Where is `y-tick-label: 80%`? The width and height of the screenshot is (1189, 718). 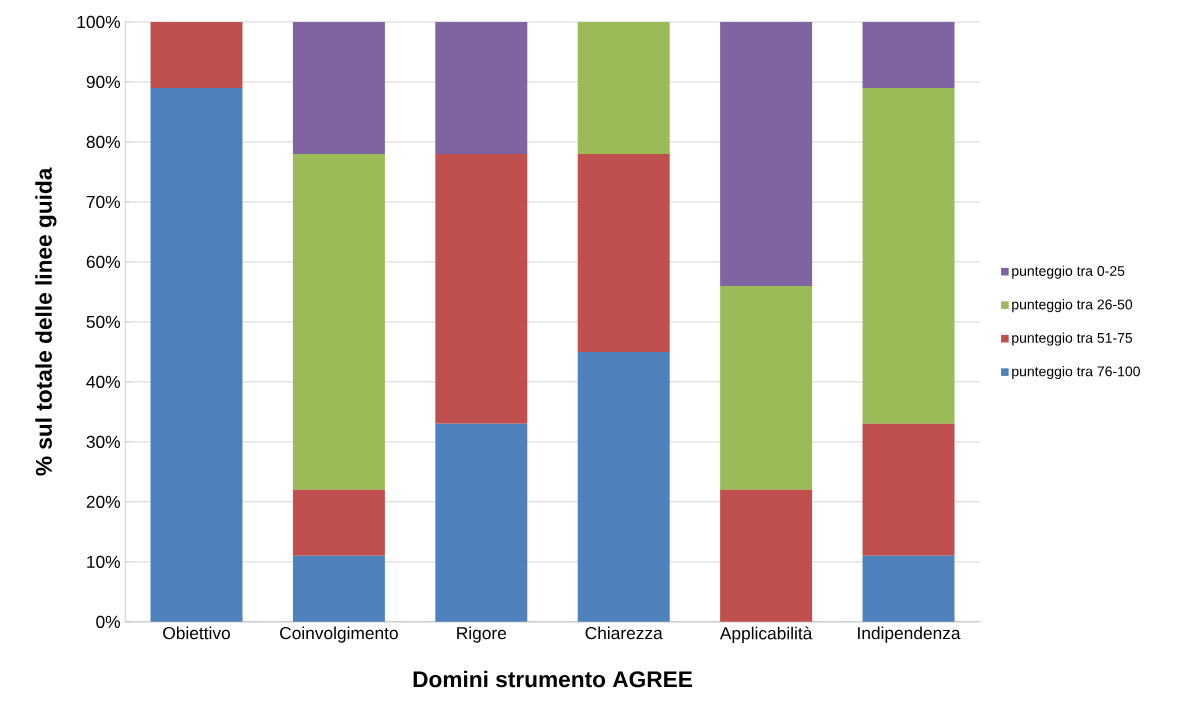
y-tick-label: 80% is located at coordinates (103, 141).